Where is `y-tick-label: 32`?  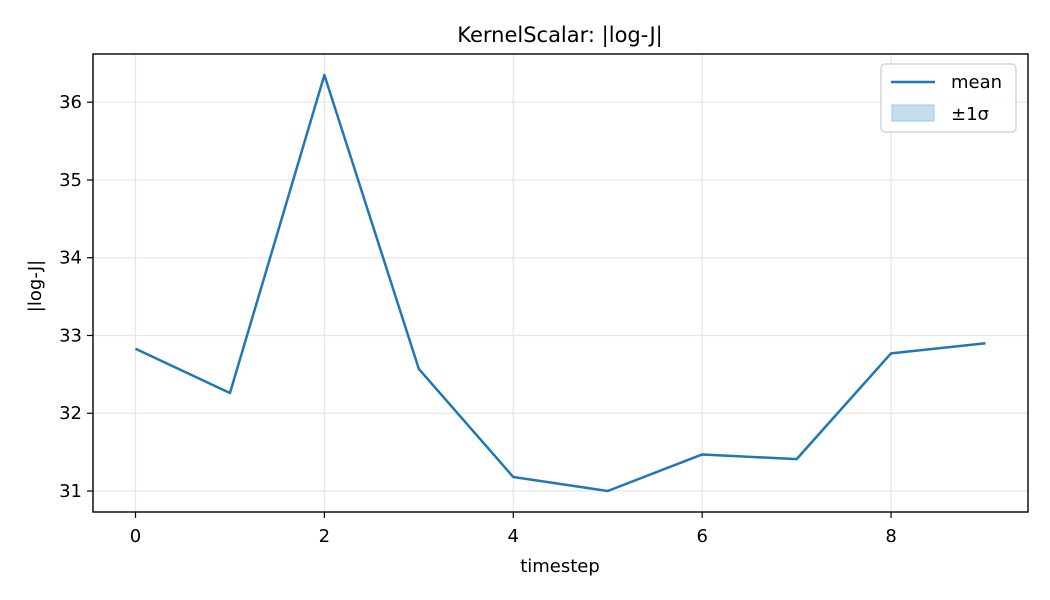
y-tick-label: 32 is located at coordinates (70, 413).